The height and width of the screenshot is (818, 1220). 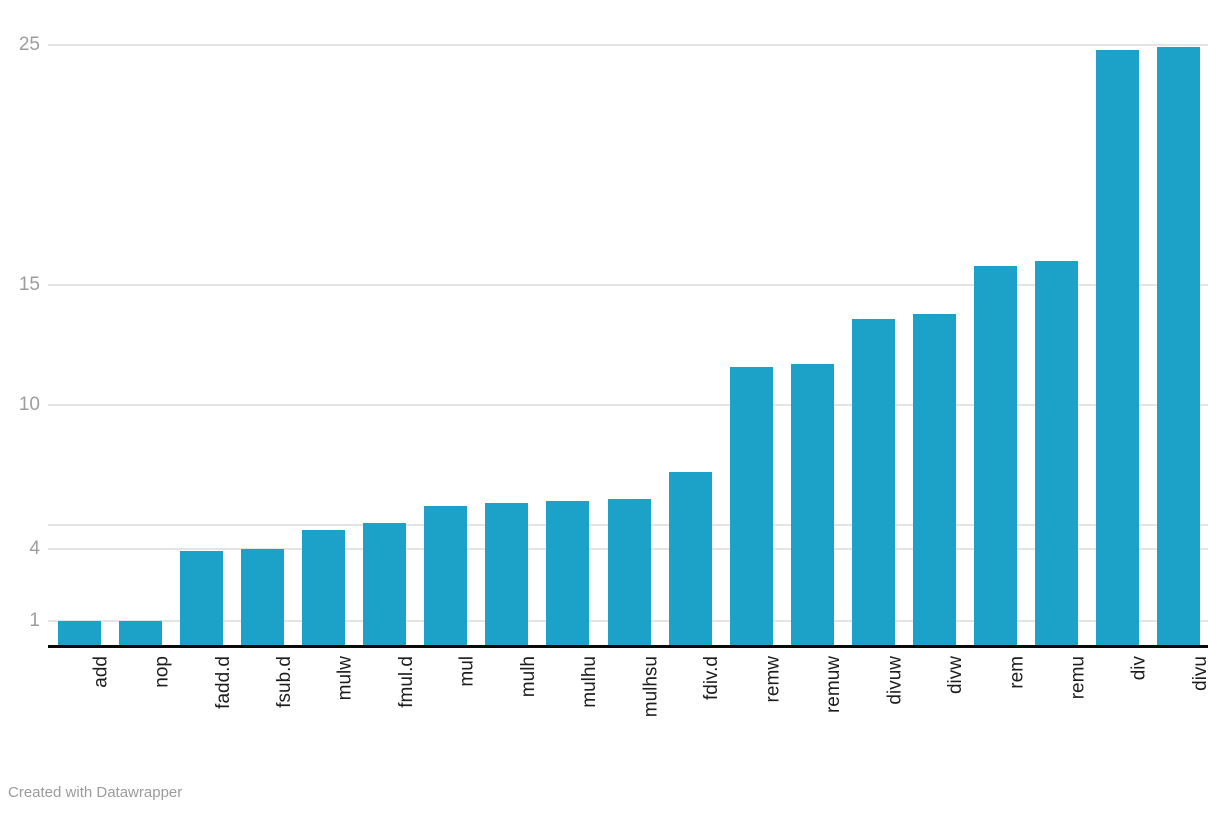 I want to click on bar-divuw, so click(x=873, y=481).